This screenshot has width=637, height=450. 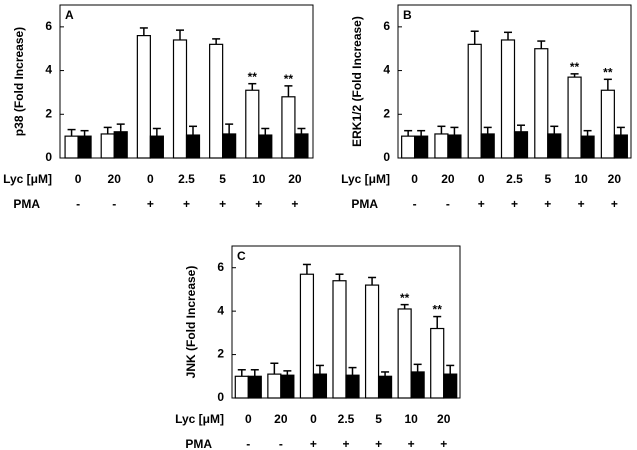 What do you see at coordinates (19, 81) in the screenshot?
I see `y-axis-label: p38 (Fold Increase)` at bounding box center [19, 81].